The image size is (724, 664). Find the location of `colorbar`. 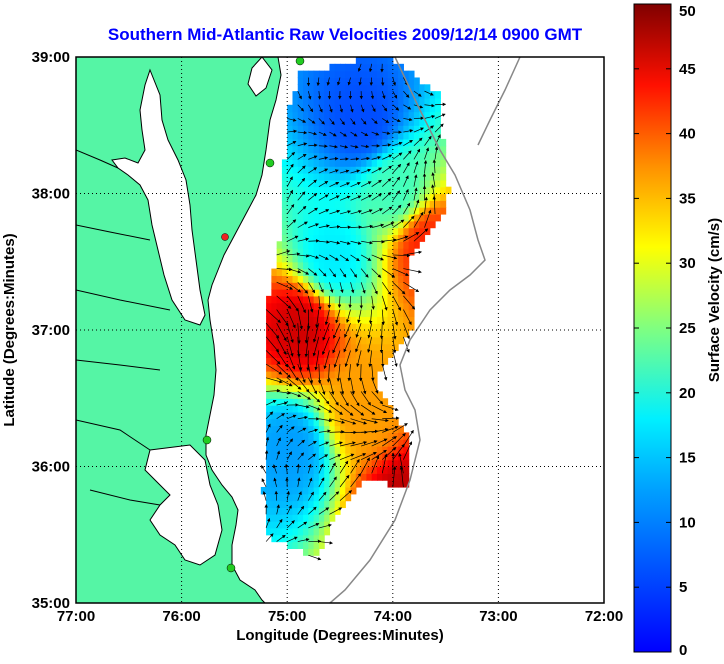

colorbar is located at coordinates (652, 328).